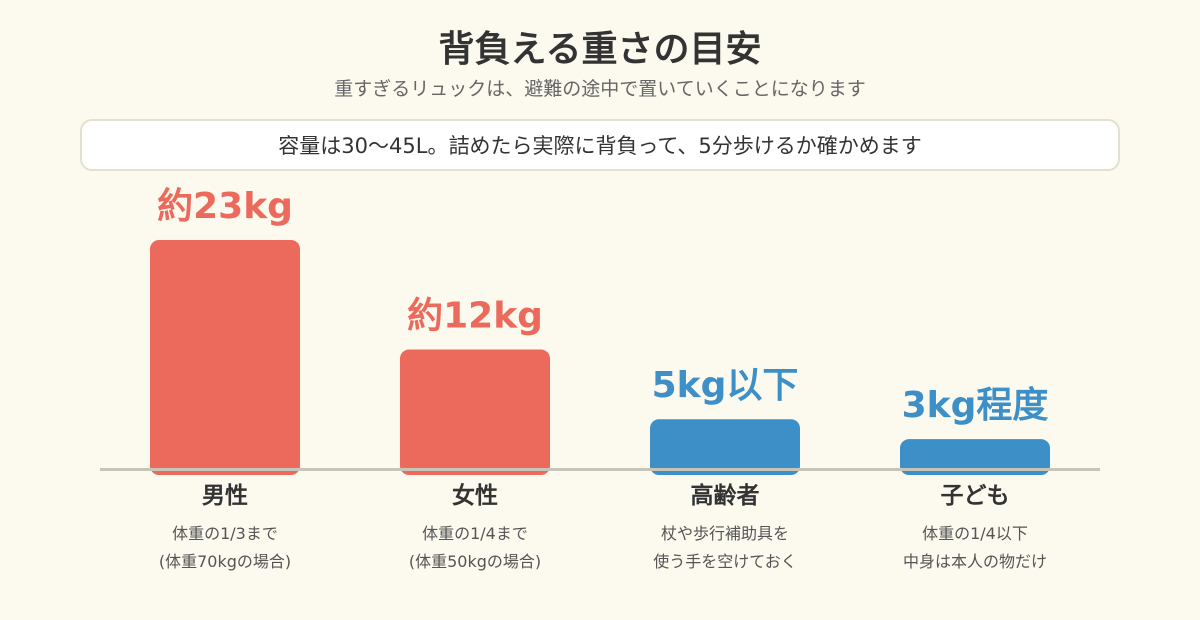 This screenshot has width=1200, height=620. Describe the element at coordinates (225, 561) in the screenshot. I see `category-description: (体重70kgの場合)` at that location.